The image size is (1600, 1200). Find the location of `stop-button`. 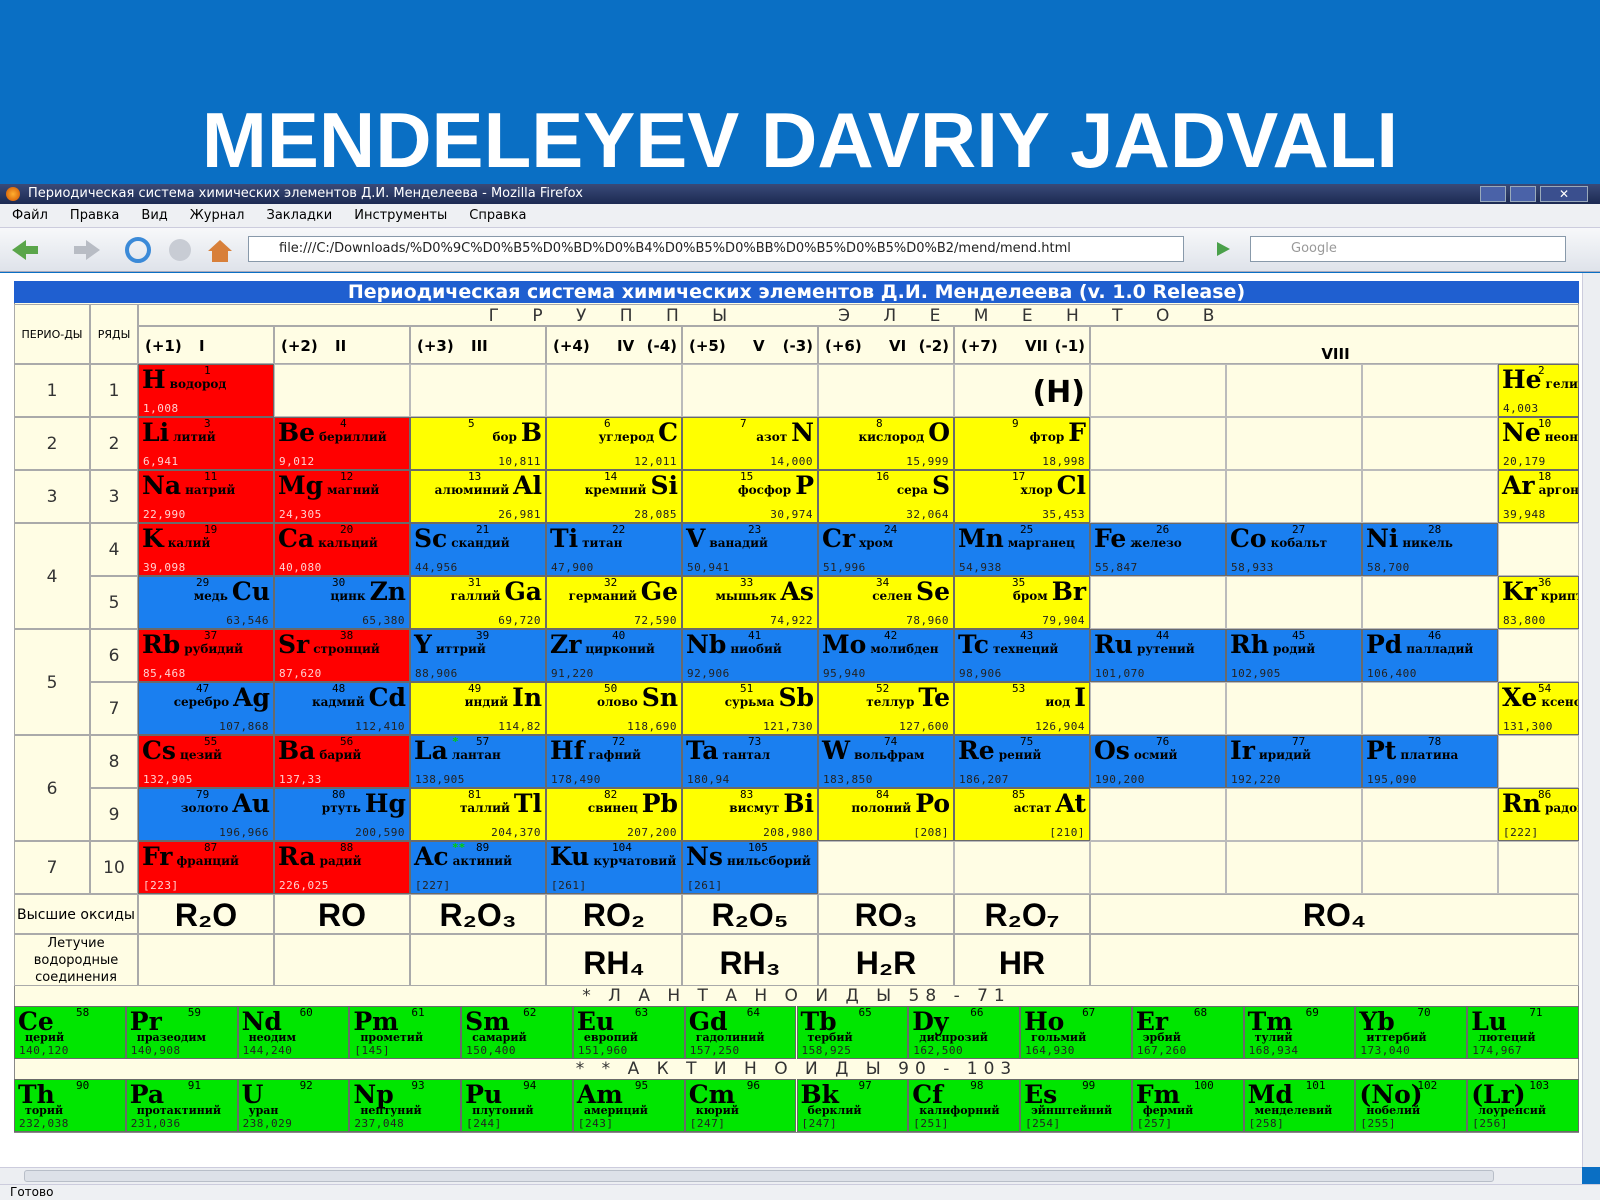

stop-button is located at coordinates (180, 250).